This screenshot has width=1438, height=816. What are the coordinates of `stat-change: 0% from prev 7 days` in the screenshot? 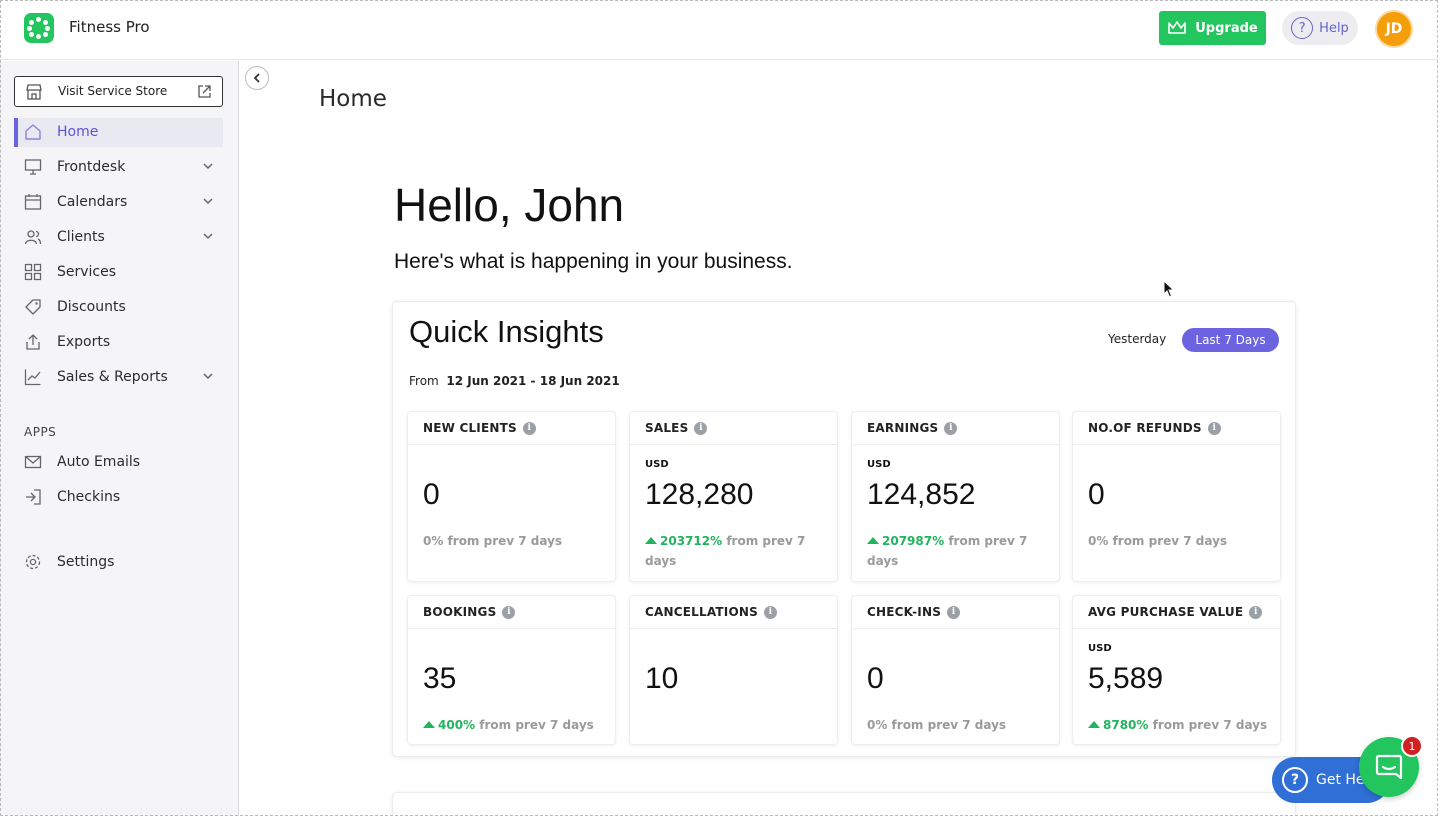 It's located at (1180, 541).